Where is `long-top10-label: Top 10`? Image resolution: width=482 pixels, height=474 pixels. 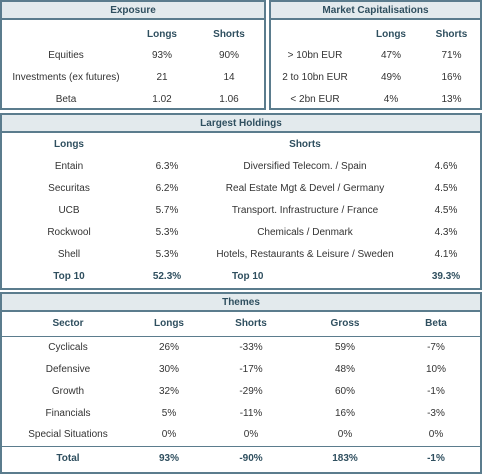
long-top10-label: Top 10 is located at coordinates (69, 276).